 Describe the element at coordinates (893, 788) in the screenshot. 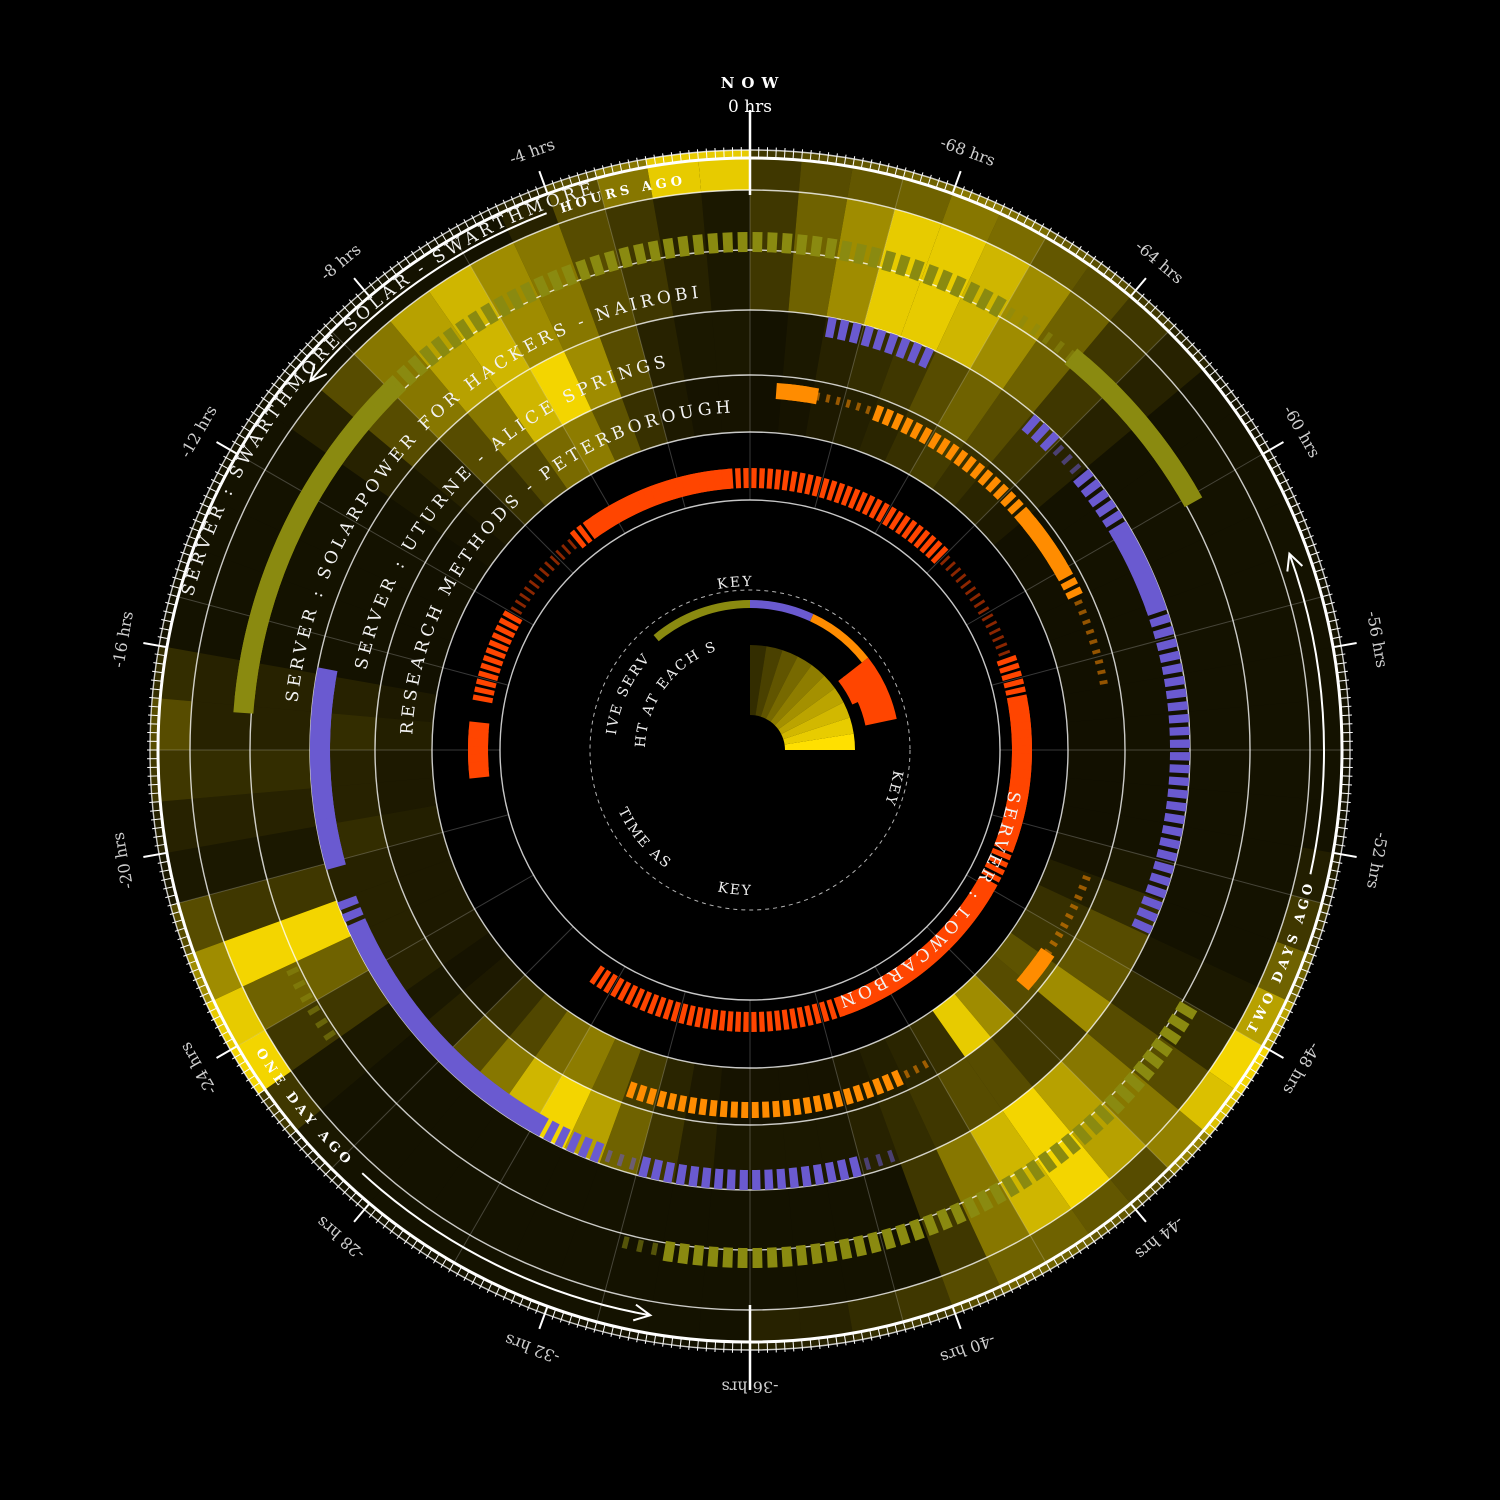

I see `key-label-key: KEY` at that location.